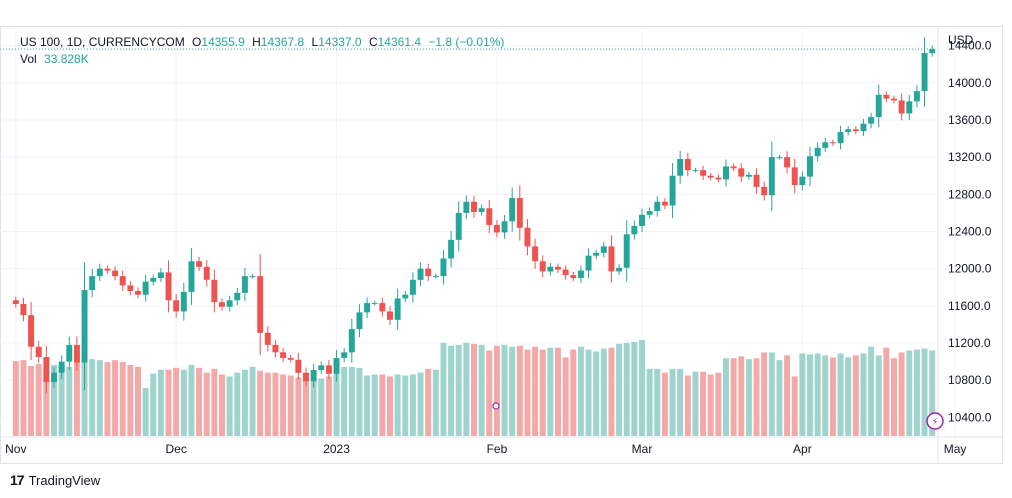  Describe the element at coordinates (969, 306) in the screenshot. I see `y-tick-label: 11600.0` at that location.